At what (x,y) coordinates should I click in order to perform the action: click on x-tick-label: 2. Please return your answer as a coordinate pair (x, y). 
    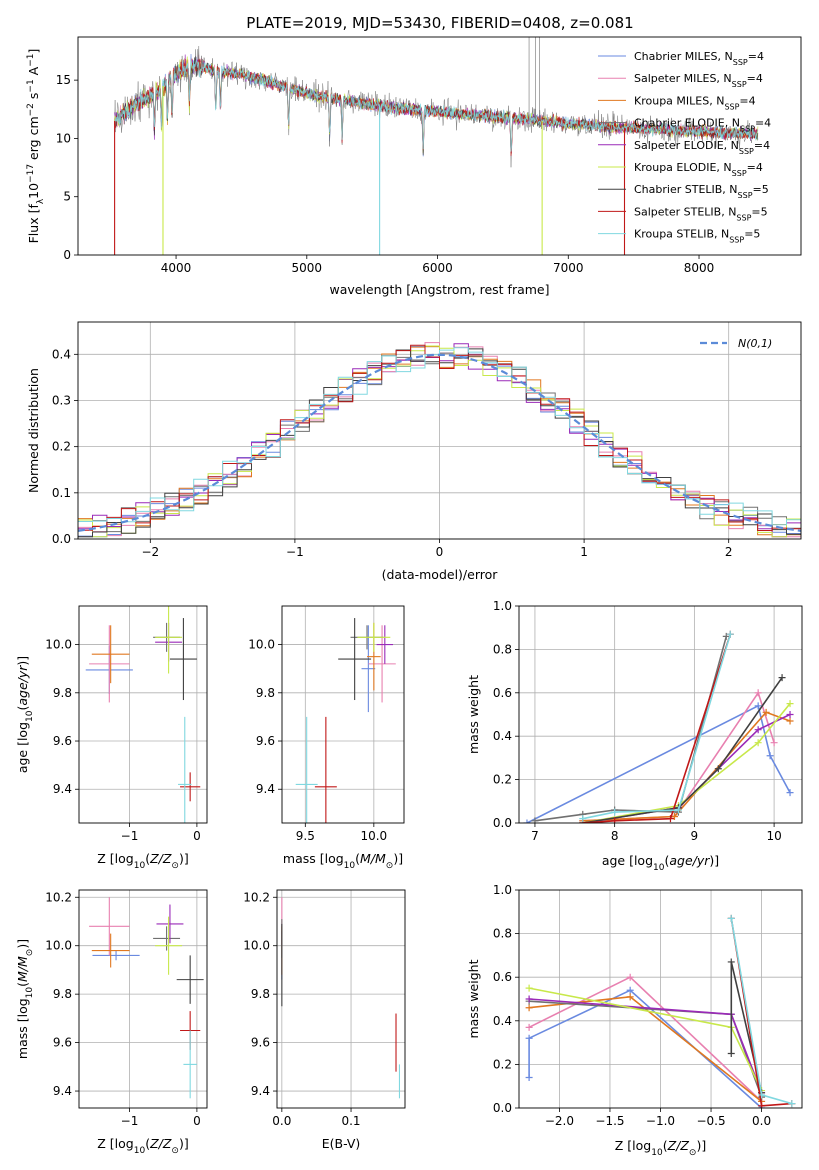
    Looking at the image, I should click on (729, 552).